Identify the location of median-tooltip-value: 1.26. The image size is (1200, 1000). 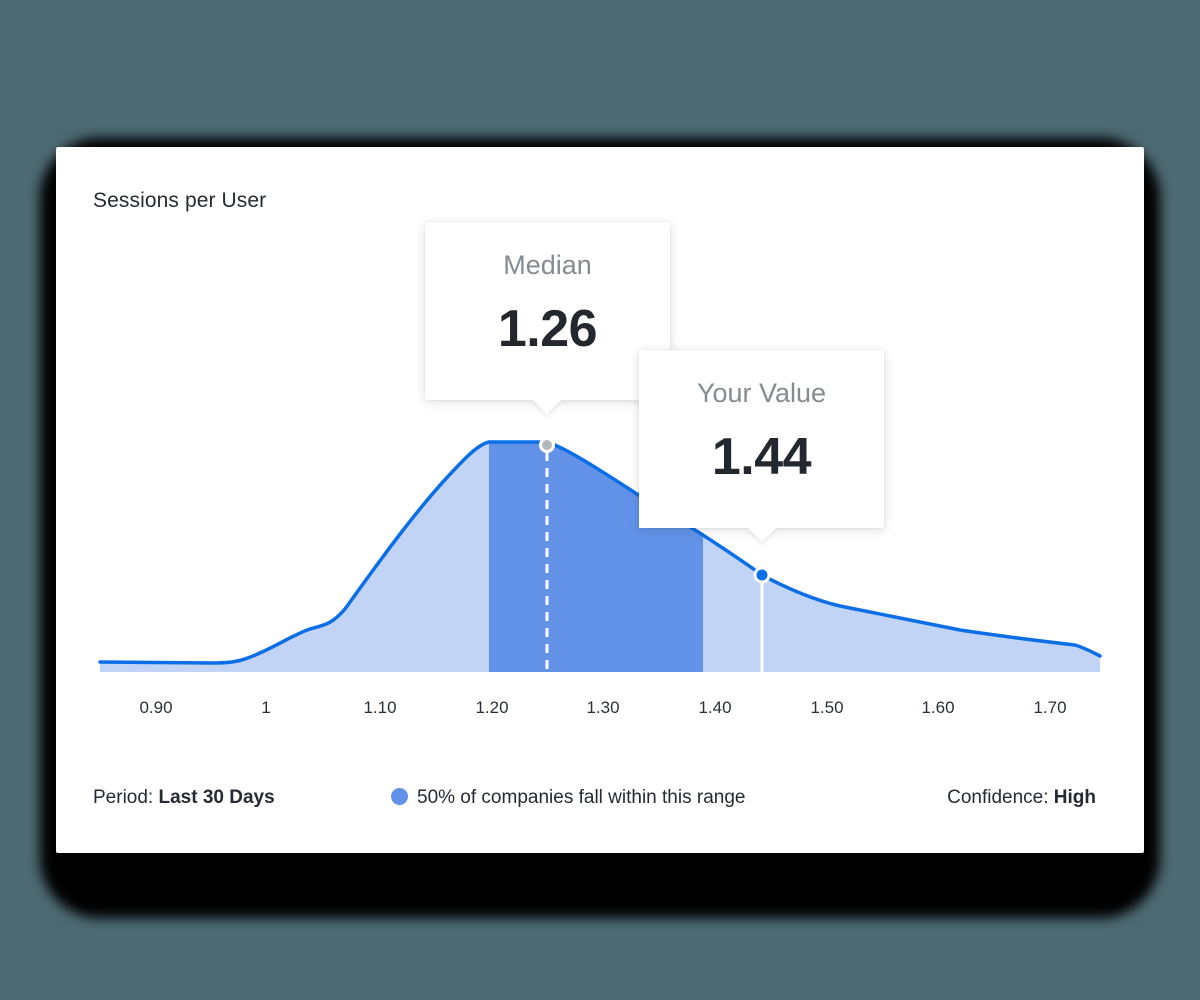
(547, 329).